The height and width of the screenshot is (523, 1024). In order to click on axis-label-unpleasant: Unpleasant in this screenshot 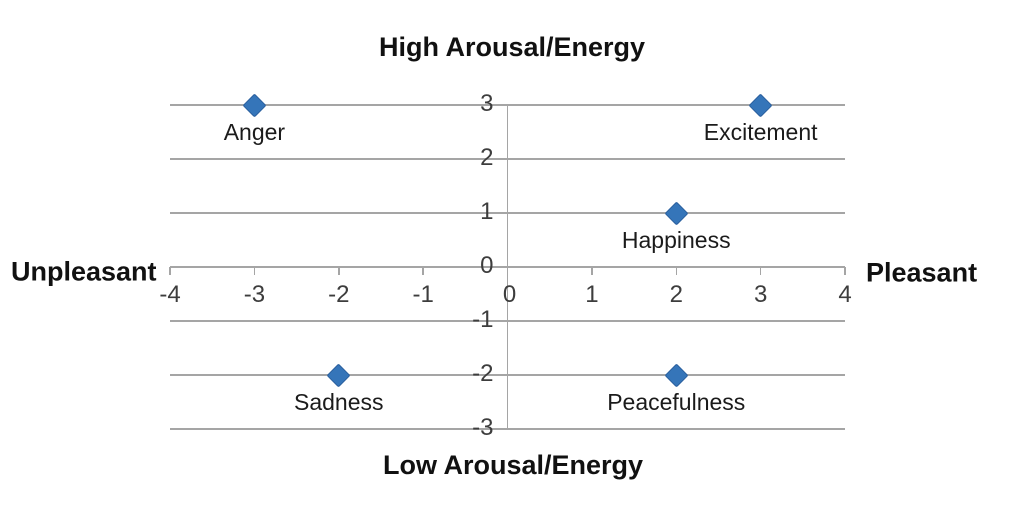, I will do `click(84, 271)`.